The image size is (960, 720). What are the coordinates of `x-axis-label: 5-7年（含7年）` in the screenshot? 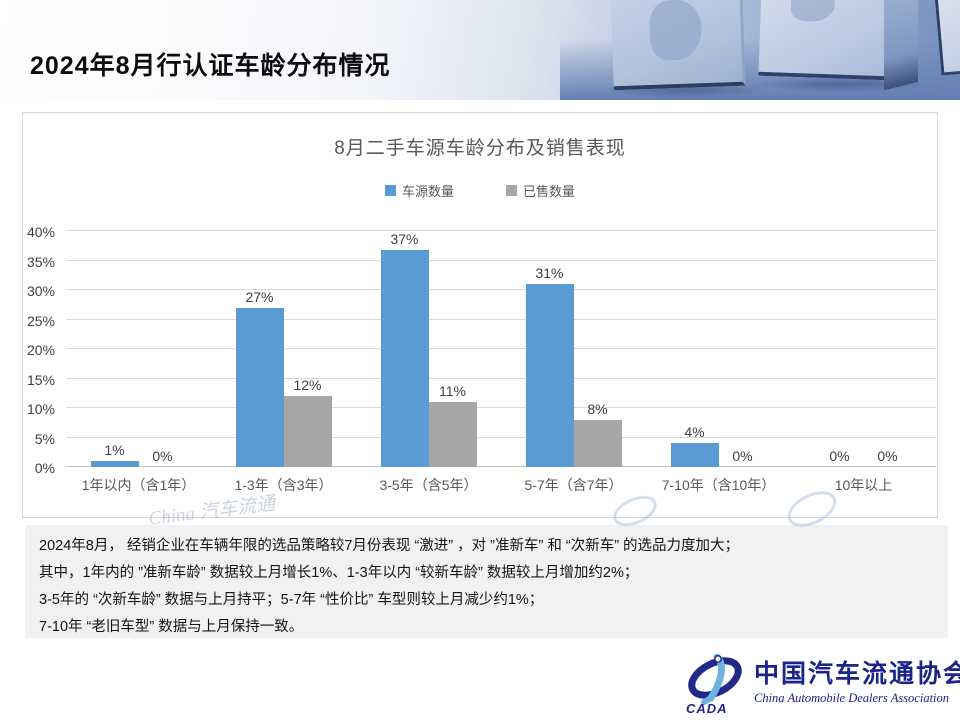 It's located at (573, 485).